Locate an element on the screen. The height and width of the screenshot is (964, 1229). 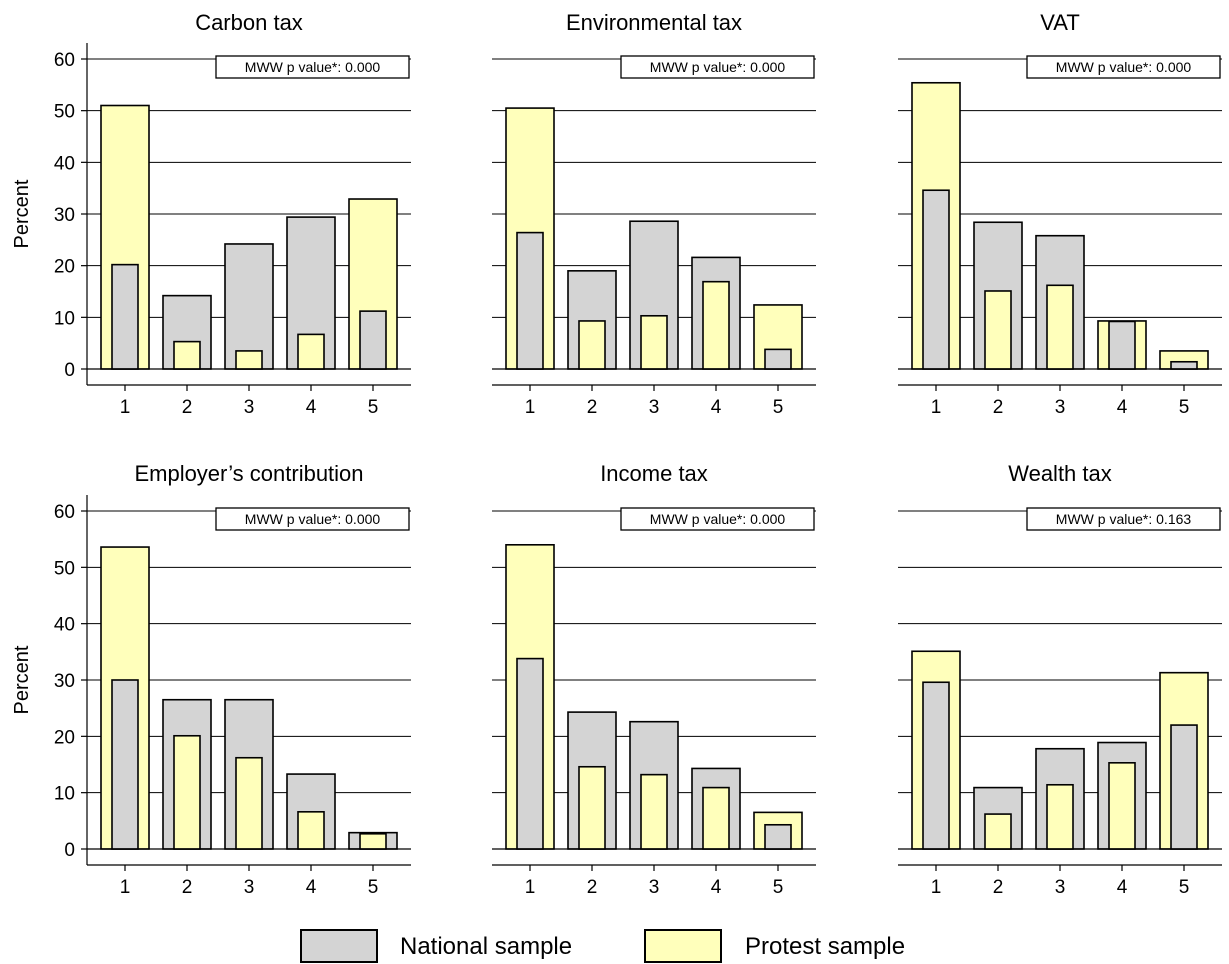
panel-title: Employer’s contribution is located at coordinates (248, 473).